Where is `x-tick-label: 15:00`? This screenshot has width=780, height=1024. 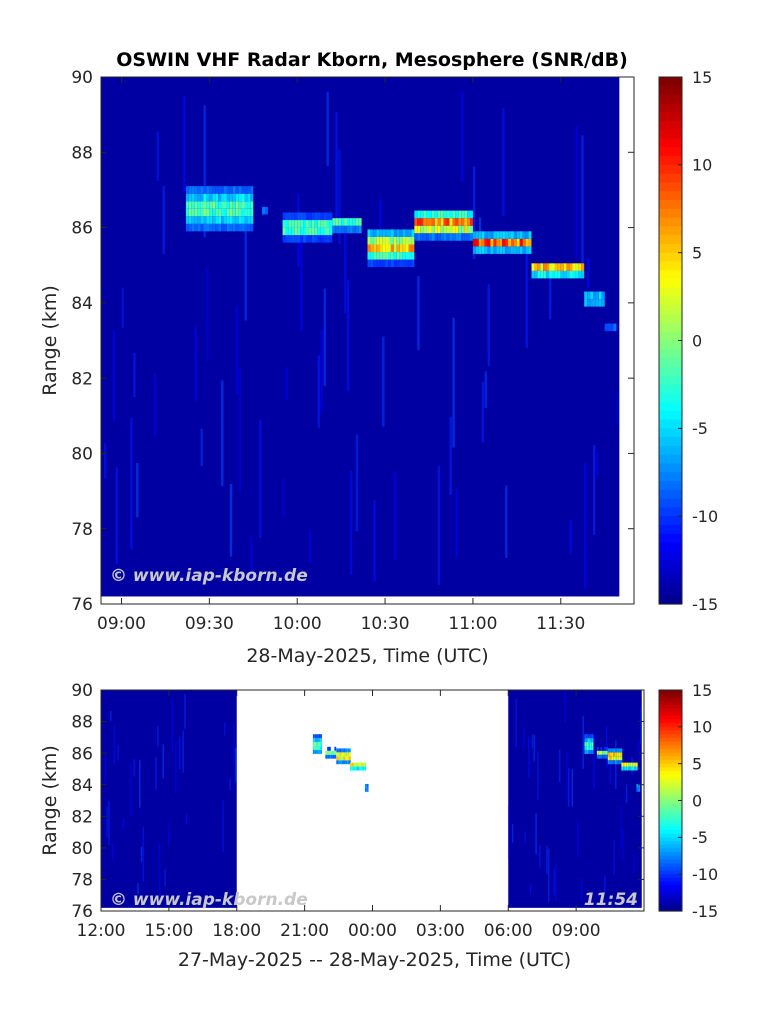 x-tick-label: 15:00 is located at coordinates (168, 931).